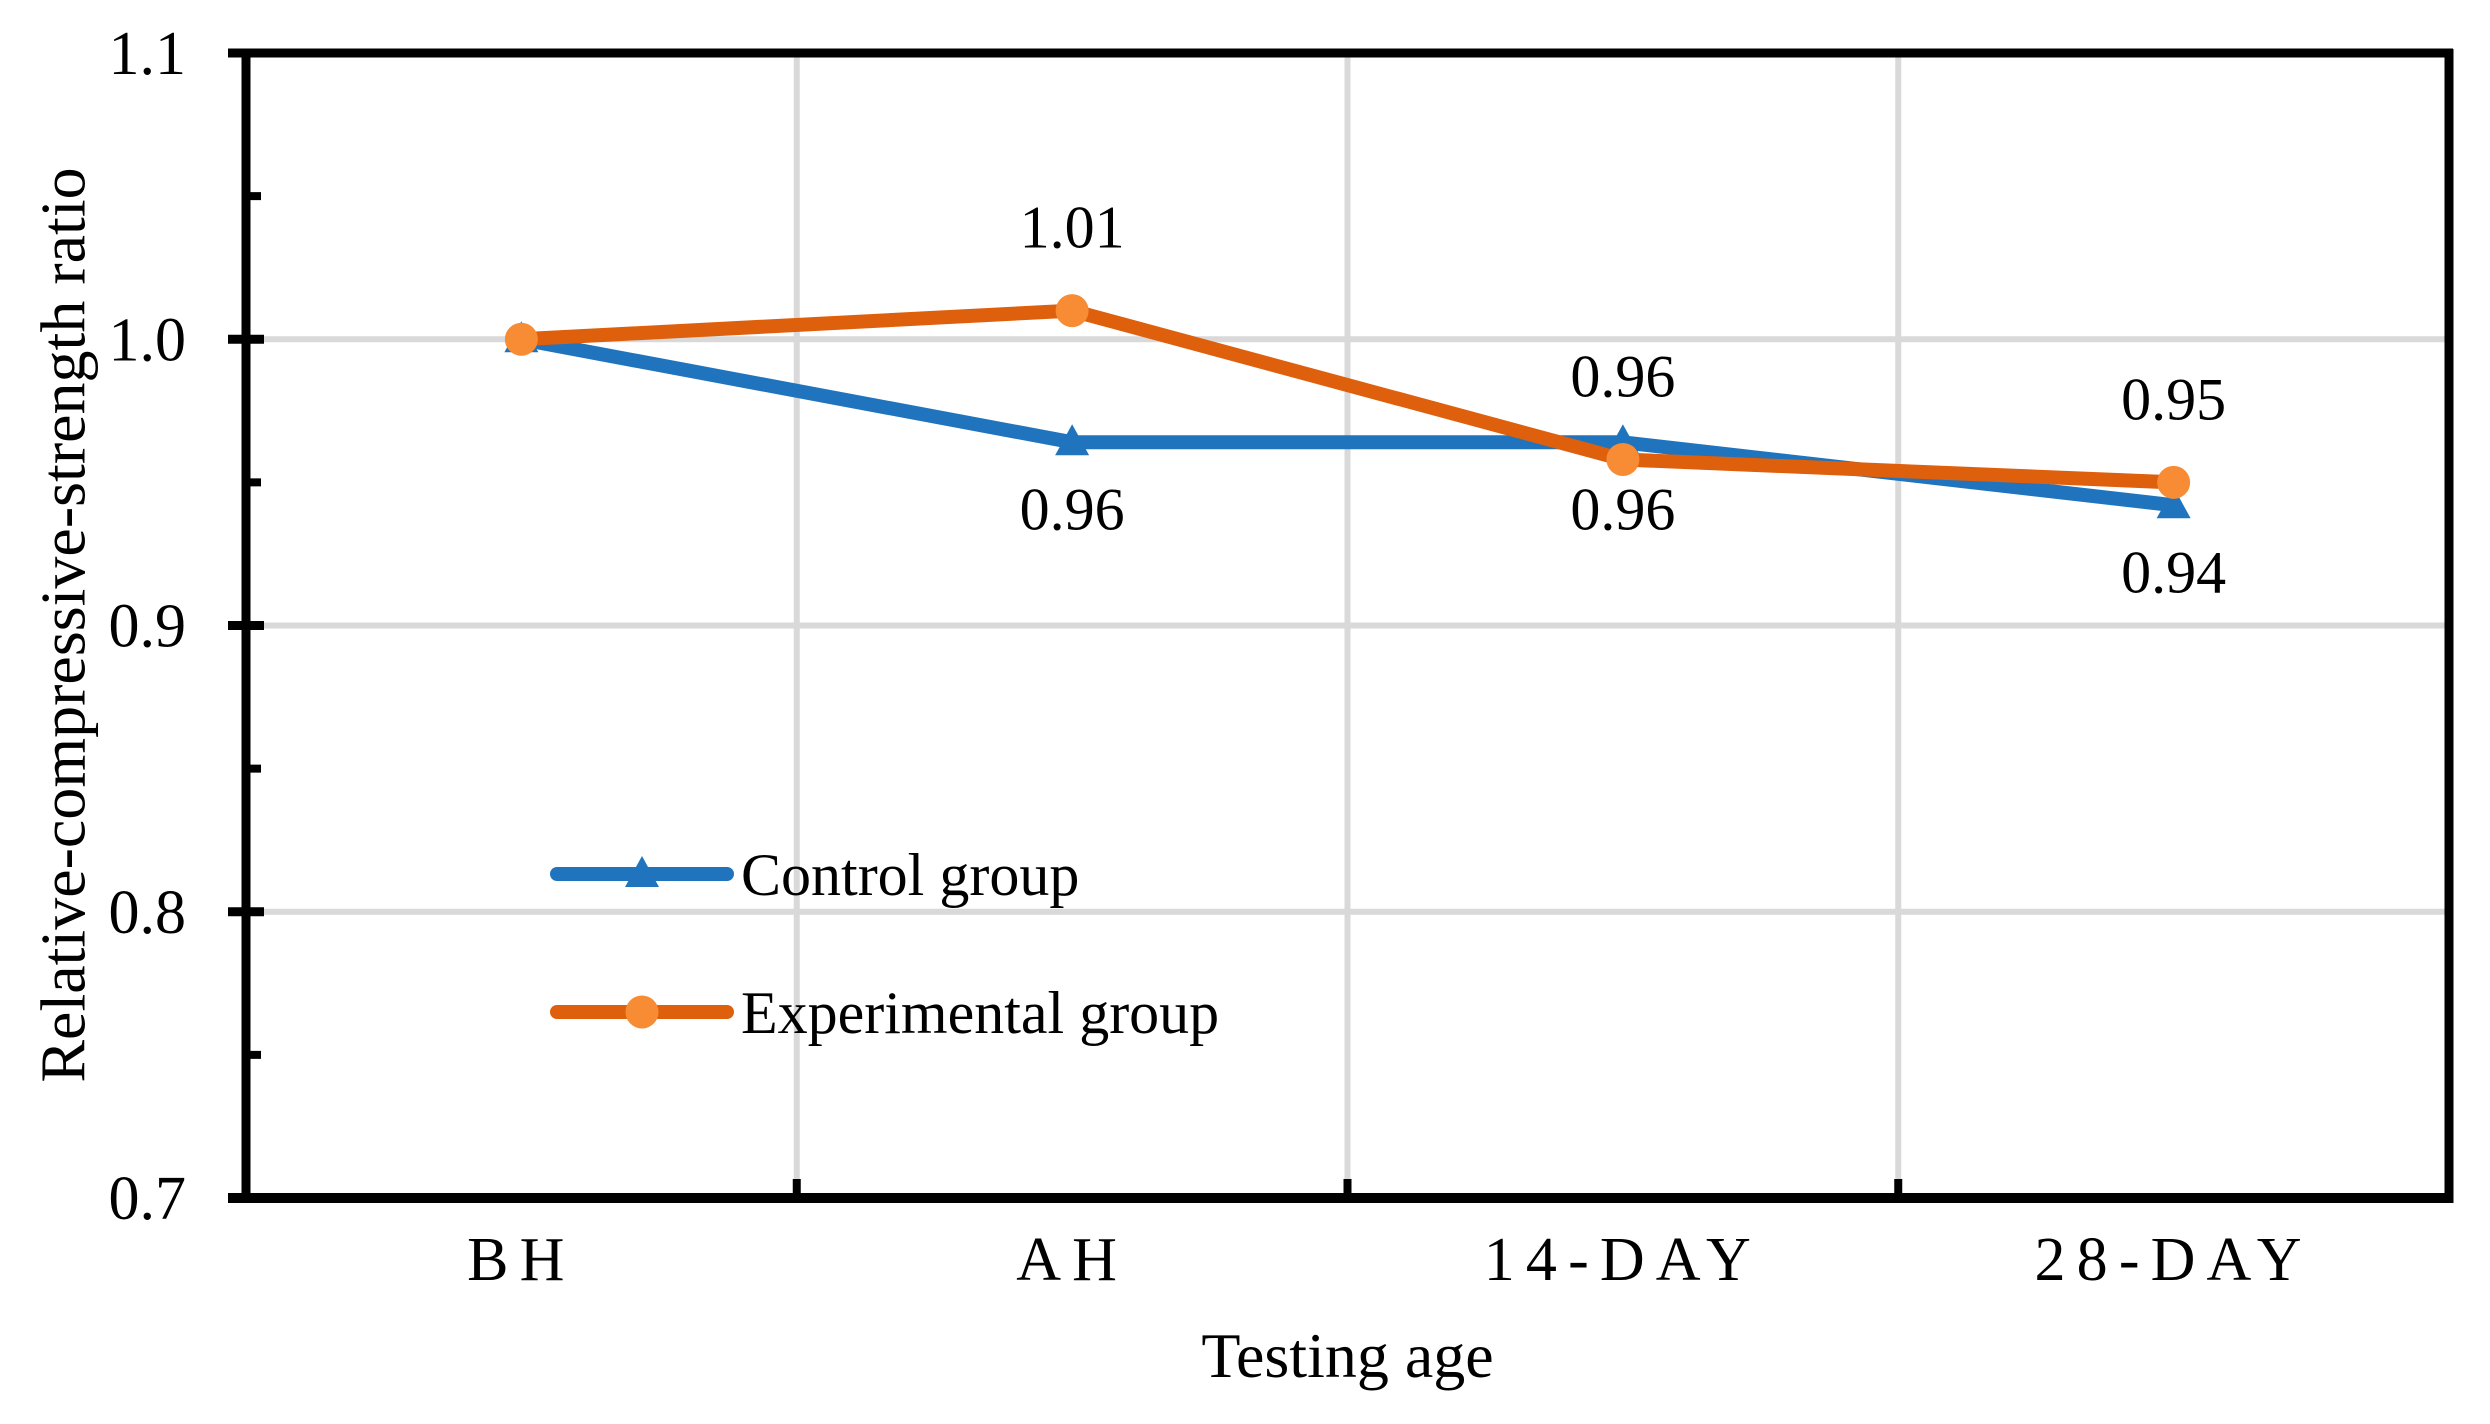 Image resolution: width=2490 pixels, height=1424 pixels. I want to click on x-tick-label: BH, so click(521, 1260).